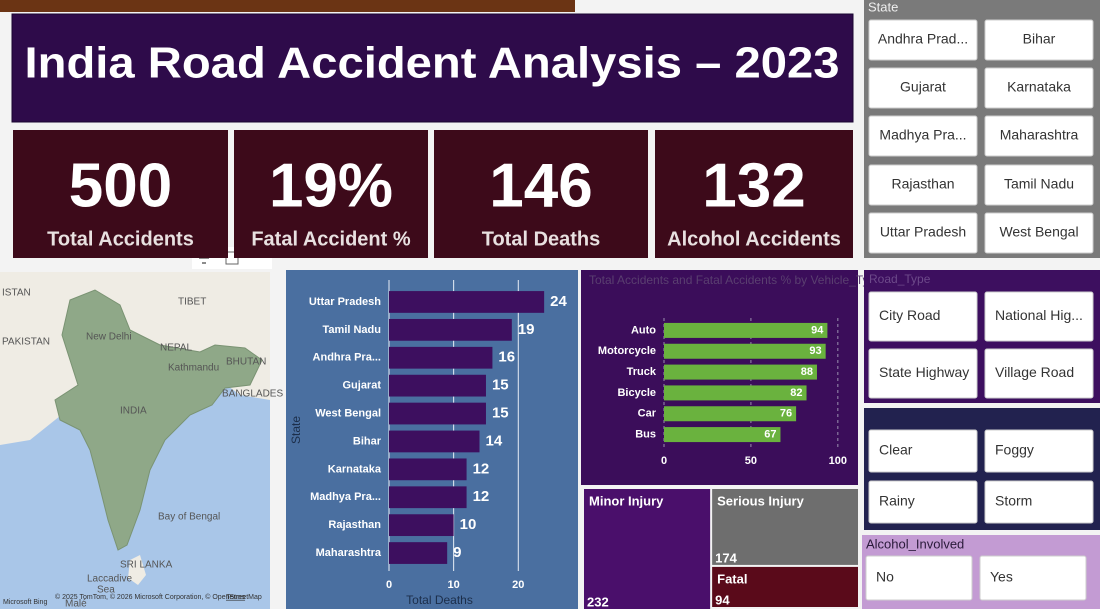 The image size is (1100, 609). What do you see at coordinates (133, 411) in the screenshot?
I see `map-label: INDIA` at bounding box center [133, 411].